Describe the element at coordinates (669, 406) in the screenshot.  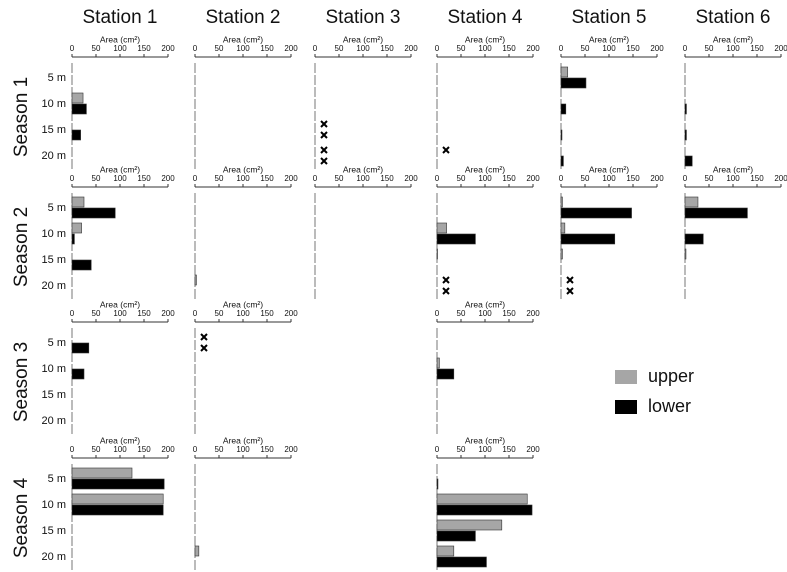
I see `legend-label: lower` at that location.